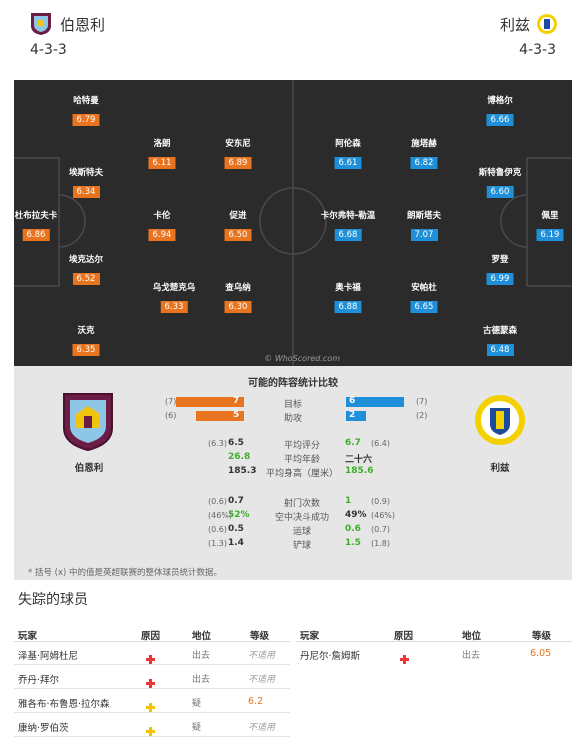 Image resolution: width=580 pixels, height=747 pixels. Describe the element at coordinates (514, 25) in the screenshot. I see `away-team-name: 利兹` at that location.